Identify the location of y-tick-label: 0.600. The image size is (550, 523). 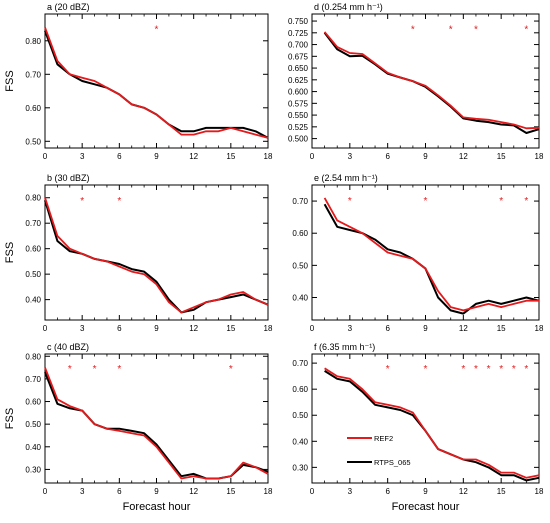
(298, 92).